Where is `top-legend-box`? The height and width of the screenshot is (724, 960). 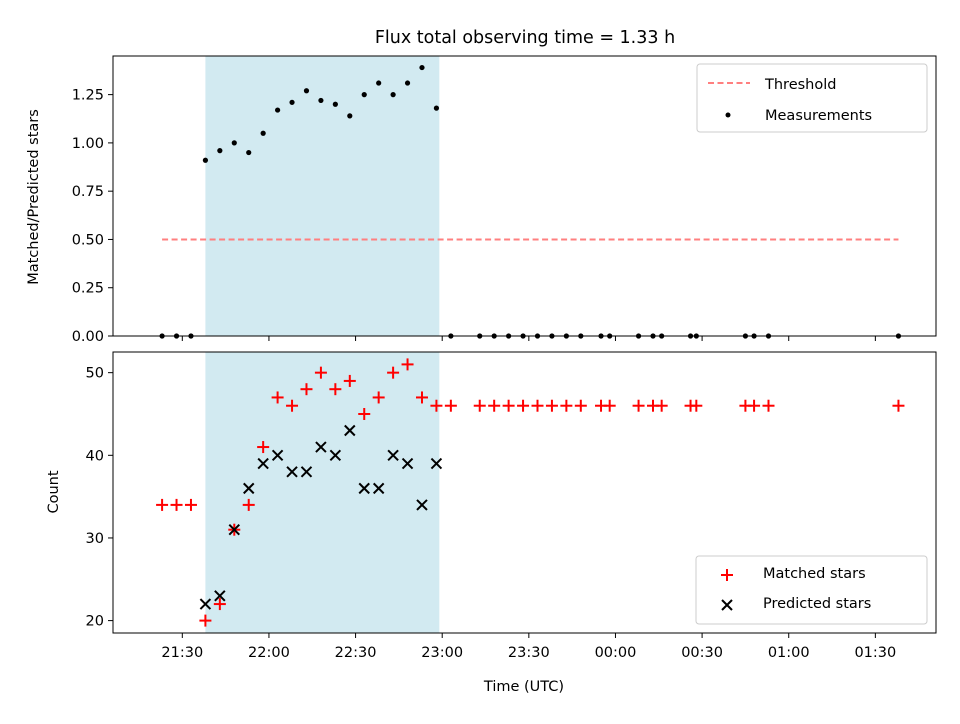 top-legend-box is located at coordinates (812, 98).